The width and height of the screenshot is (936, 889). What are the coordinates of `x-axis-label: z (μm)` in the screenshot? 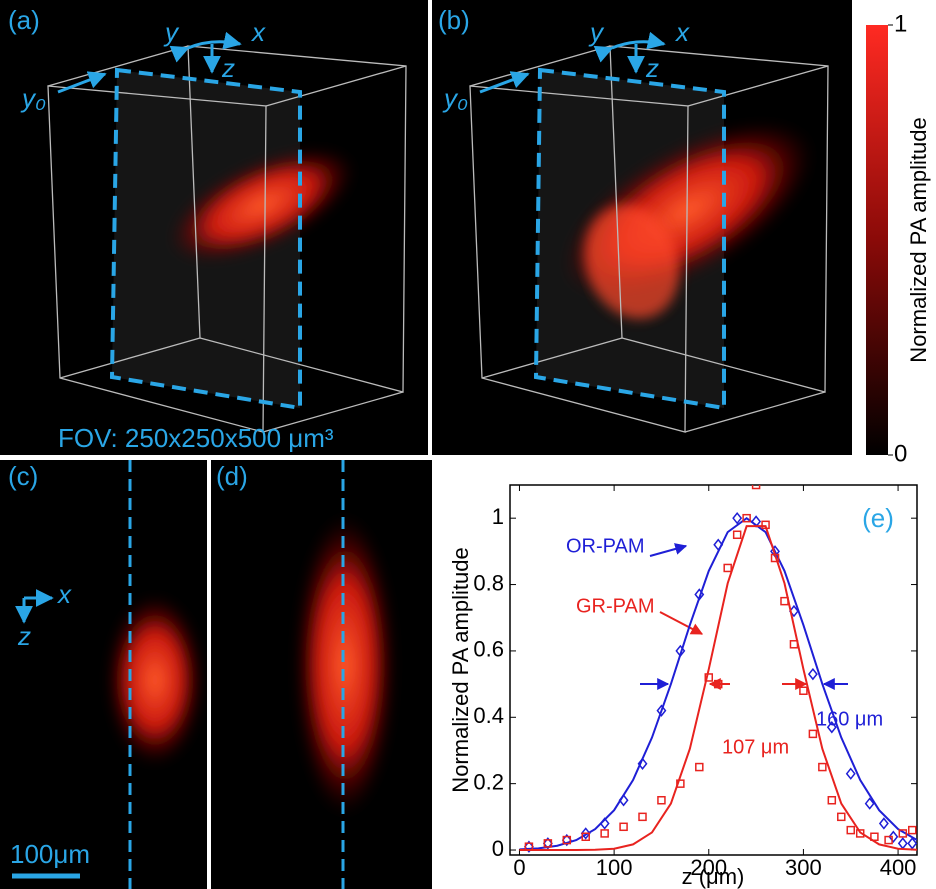 It's located at (713, 876).